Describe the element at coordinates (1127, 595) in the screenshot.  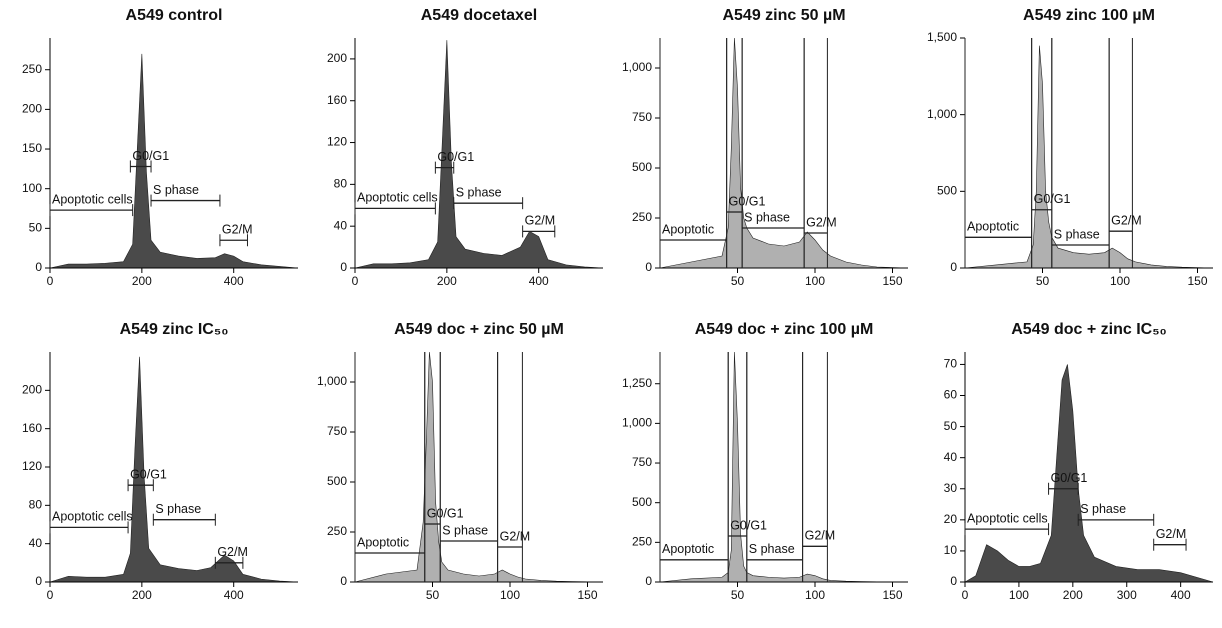
I see `x-tick-label: 300` at that location.